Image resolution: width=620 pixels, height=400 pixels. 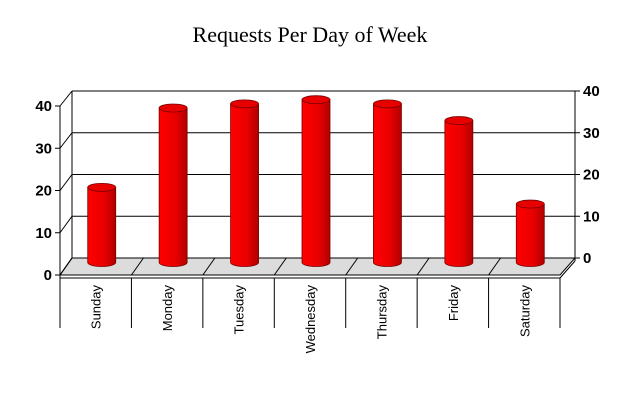 I want to click on category-label: Friday, so click(x=453, y=303).